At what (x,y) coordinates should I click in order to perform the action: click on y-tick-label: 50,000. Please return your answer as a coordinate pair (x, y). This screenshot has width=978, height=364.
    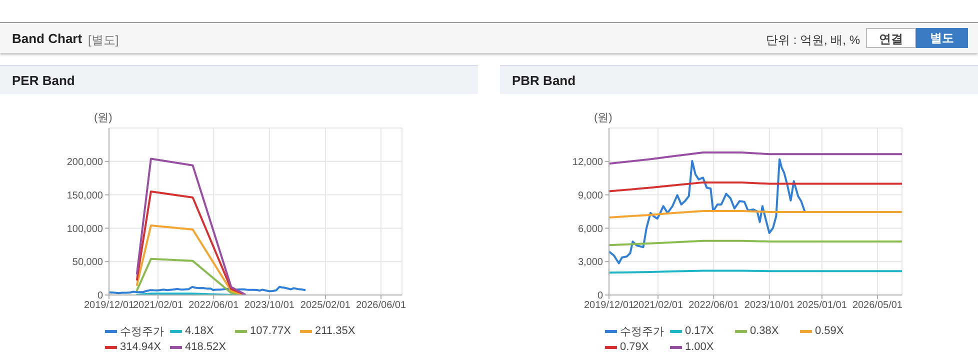
    Looking at the image, I should click on (88, 262).